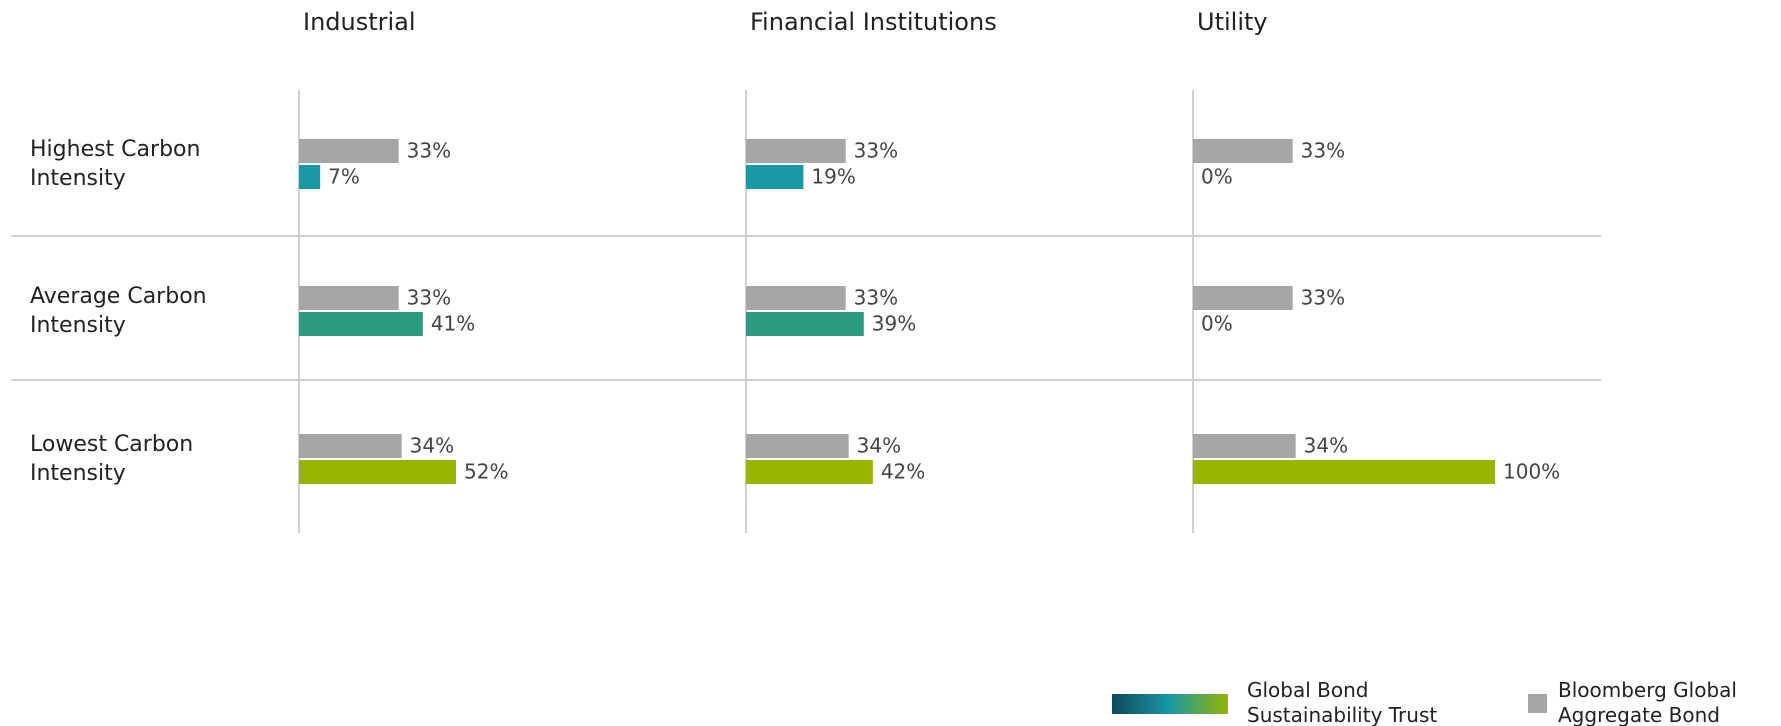 The height and width of the screenshot is (726, 1781). Describe the element at coordinates (486, 472) in the screenshot. I see `value-label: 52%` at that location.